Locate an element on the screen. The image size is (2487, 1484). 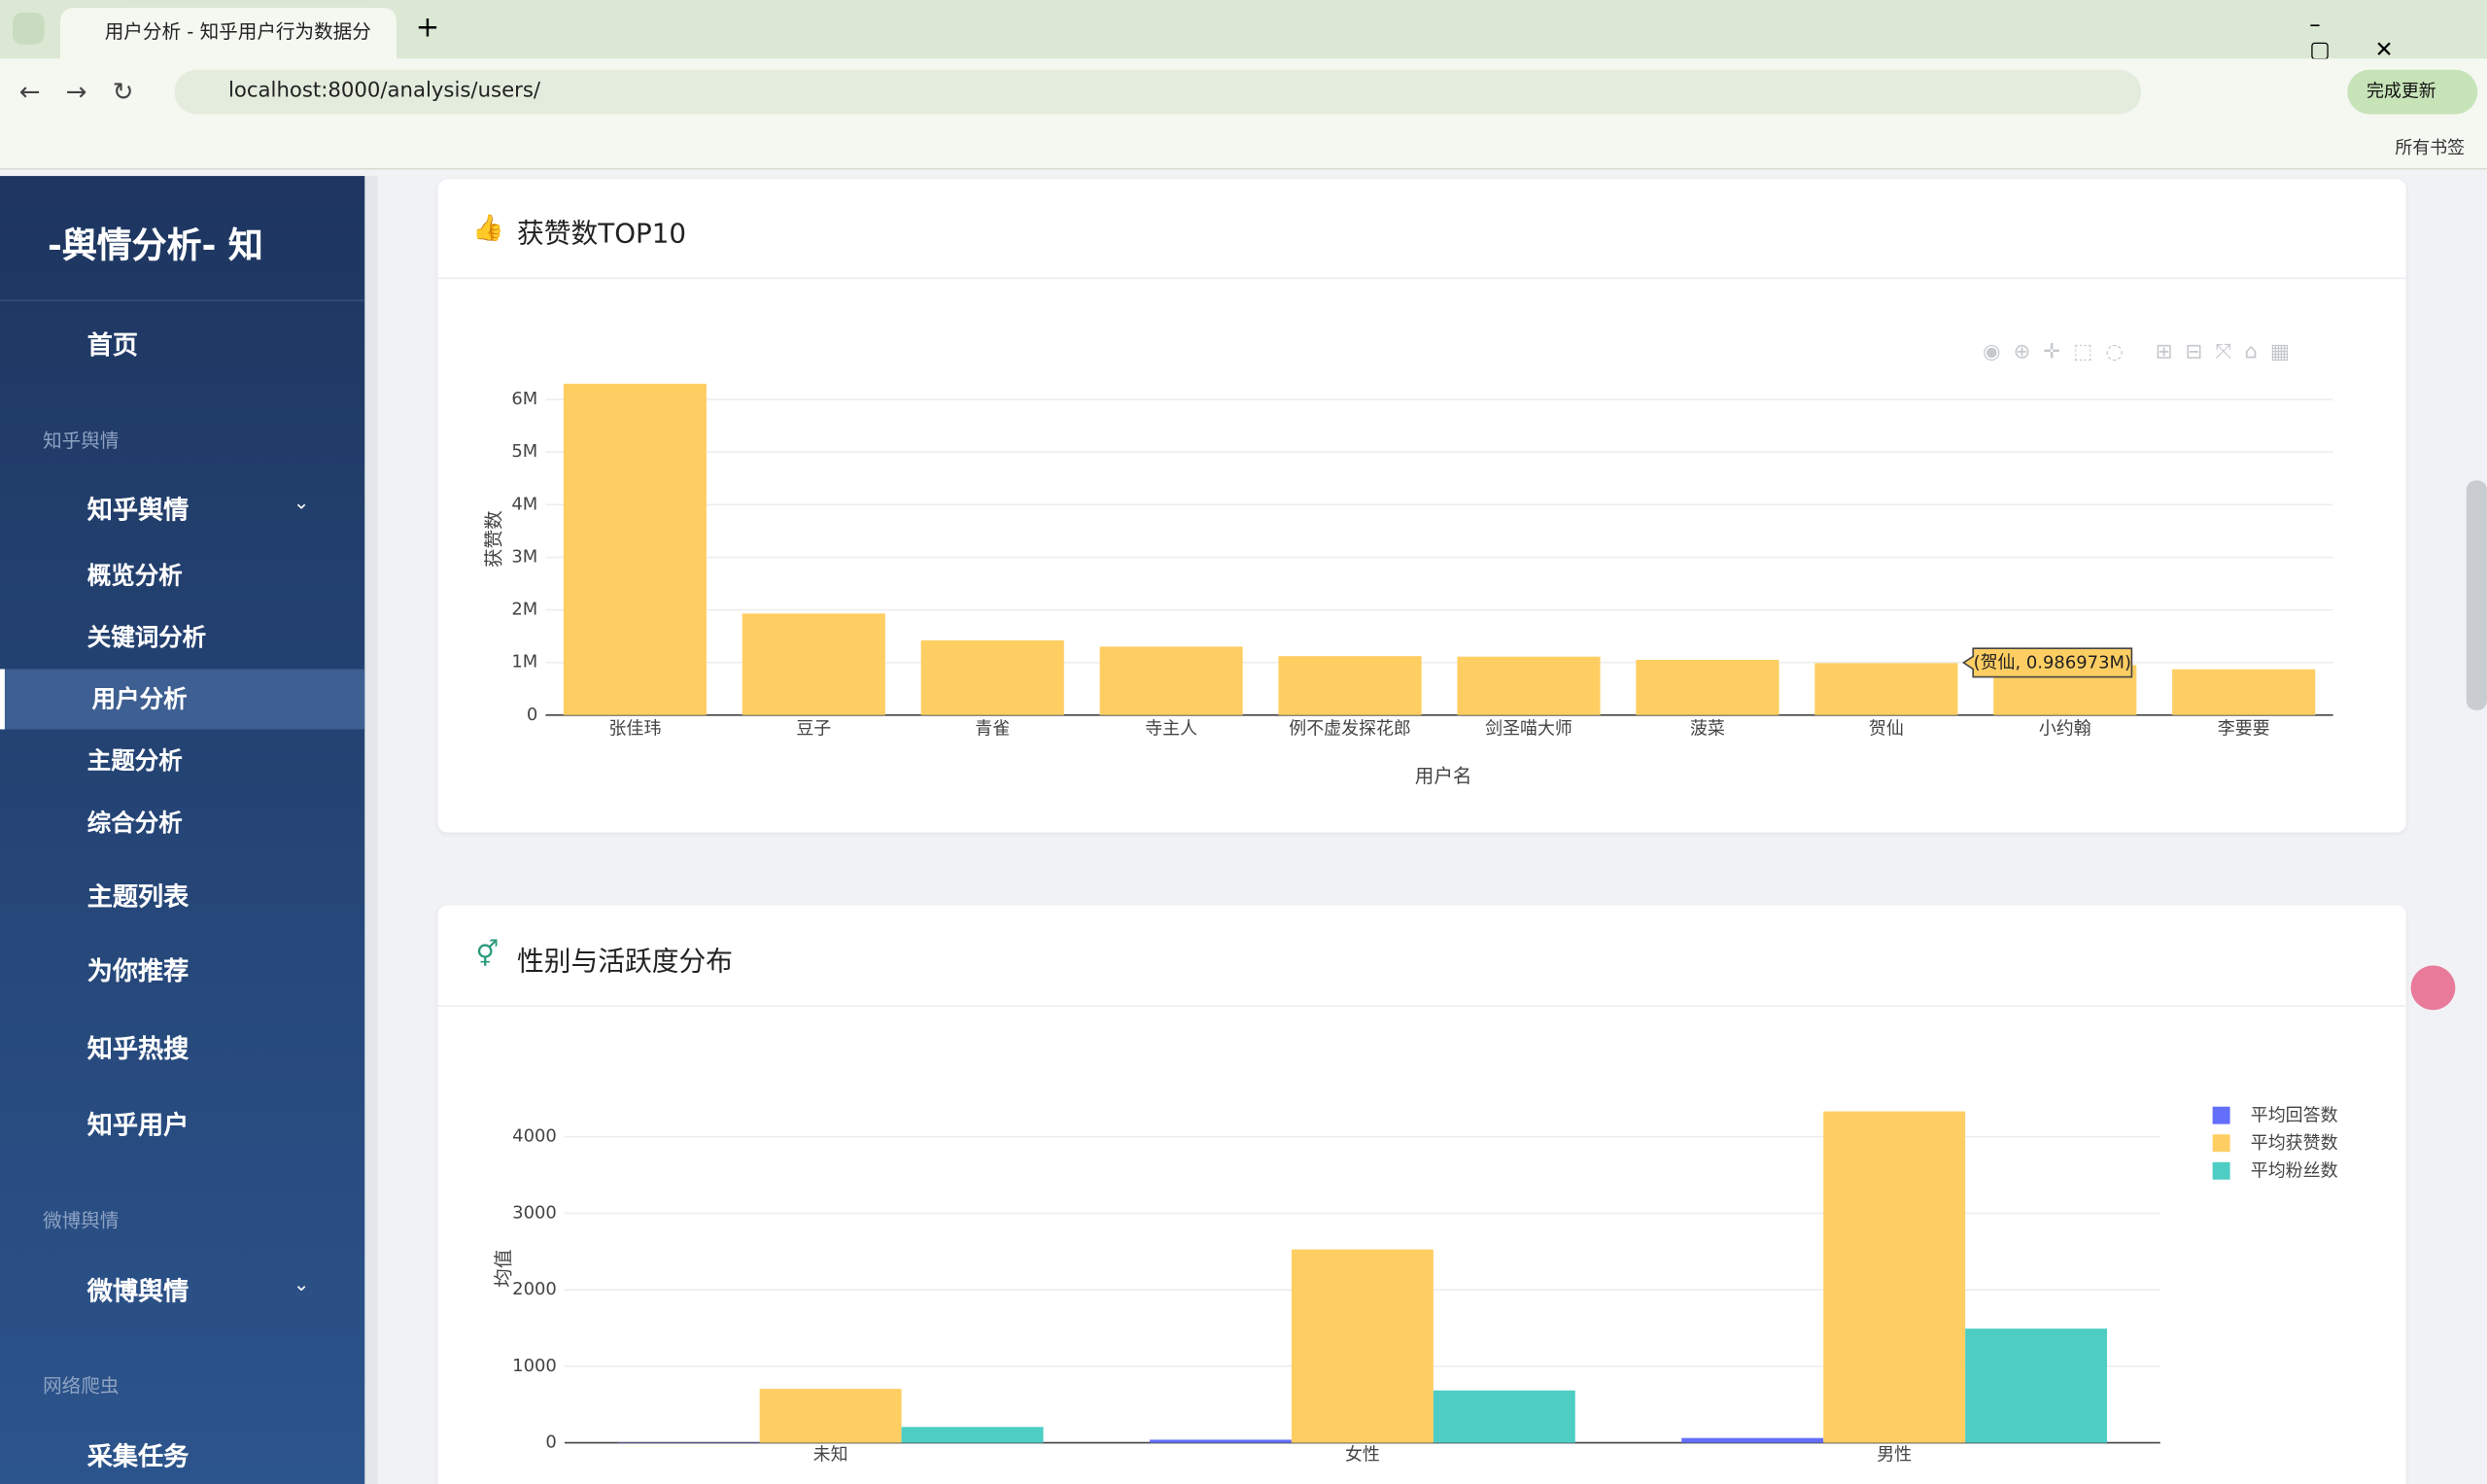
legend-label: 平均获赞数 is located at coordinates (2294, 1143).